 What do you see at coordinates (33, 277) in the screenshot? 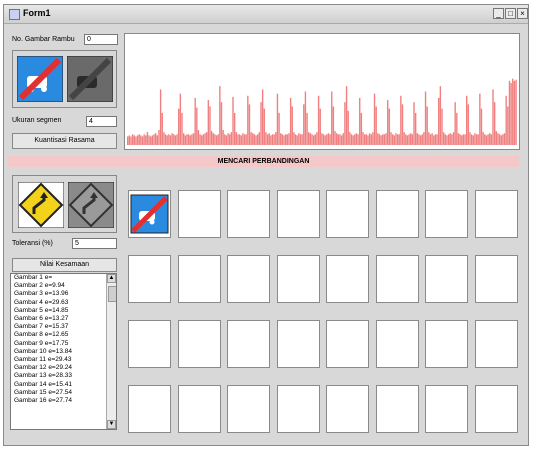
I see `list-item: Gambar 1 e=` at bounding box center [33, 277].